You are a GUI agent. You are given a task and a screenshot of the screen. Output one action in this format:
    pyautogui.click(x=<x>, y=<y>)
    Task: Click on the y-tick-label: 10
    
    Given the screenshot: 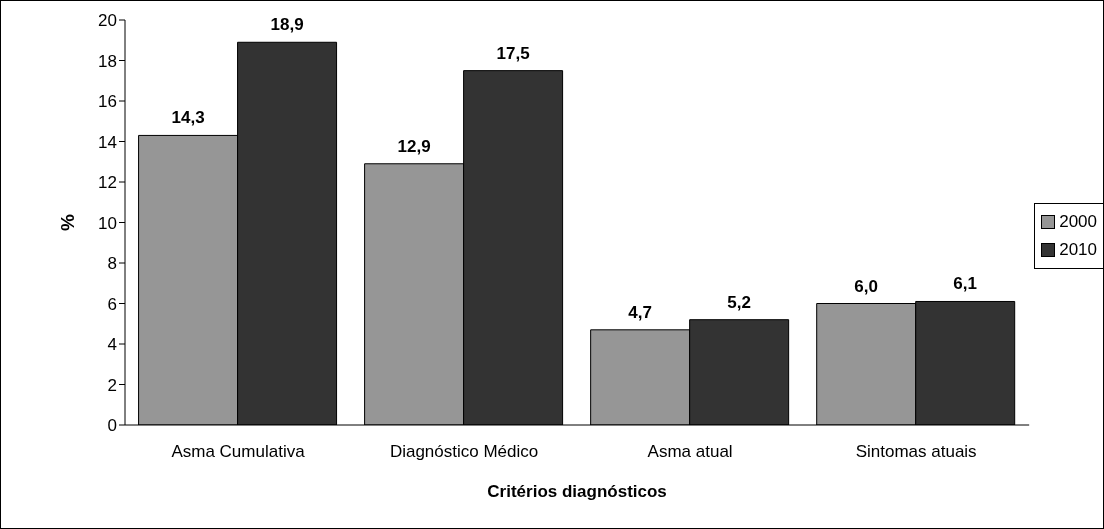 What is the action you would take?
    pyautogui.click(x=107, y=223)
    